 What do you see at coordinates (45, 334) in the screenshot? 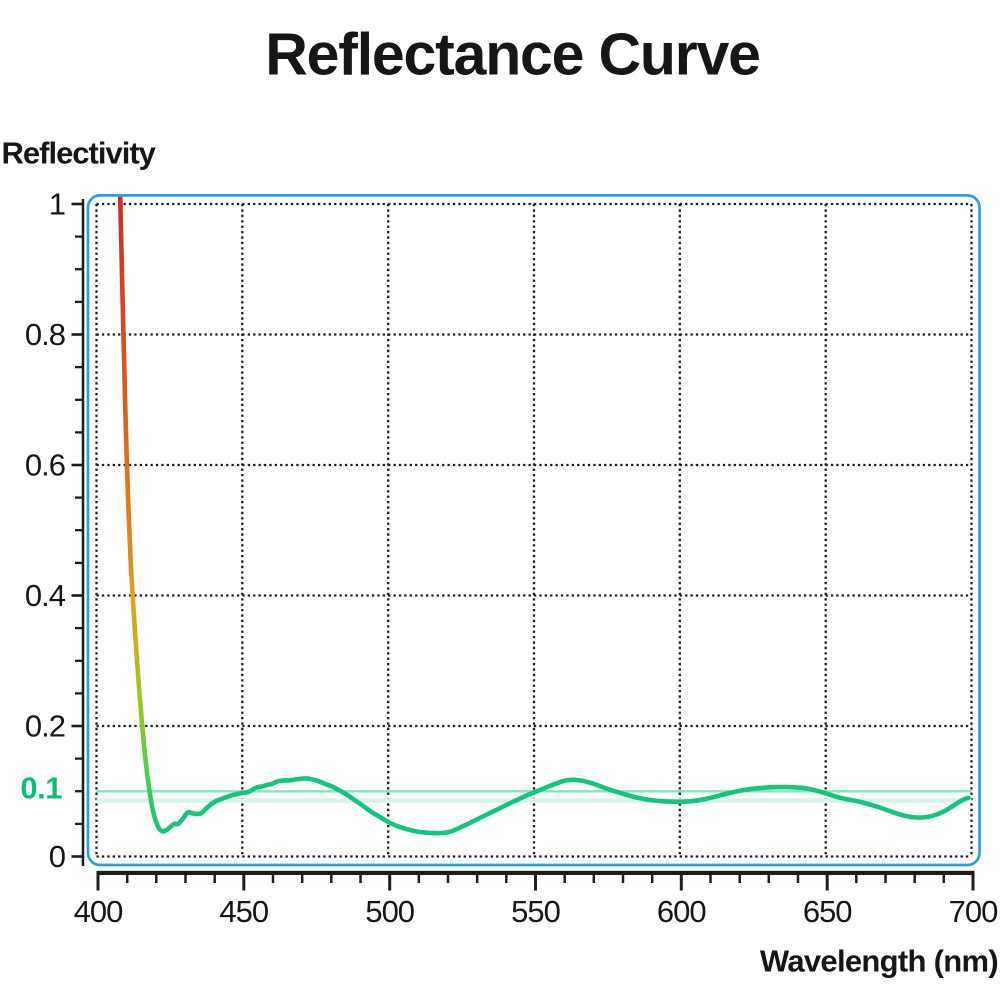
I see `svg-text: 0.8` at bounding box center [45, 334].